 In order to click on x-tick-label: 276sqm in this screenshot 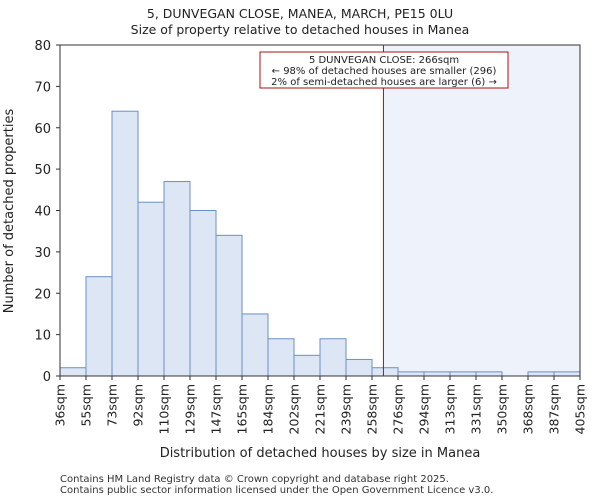, I will do `click(398, 409)`.